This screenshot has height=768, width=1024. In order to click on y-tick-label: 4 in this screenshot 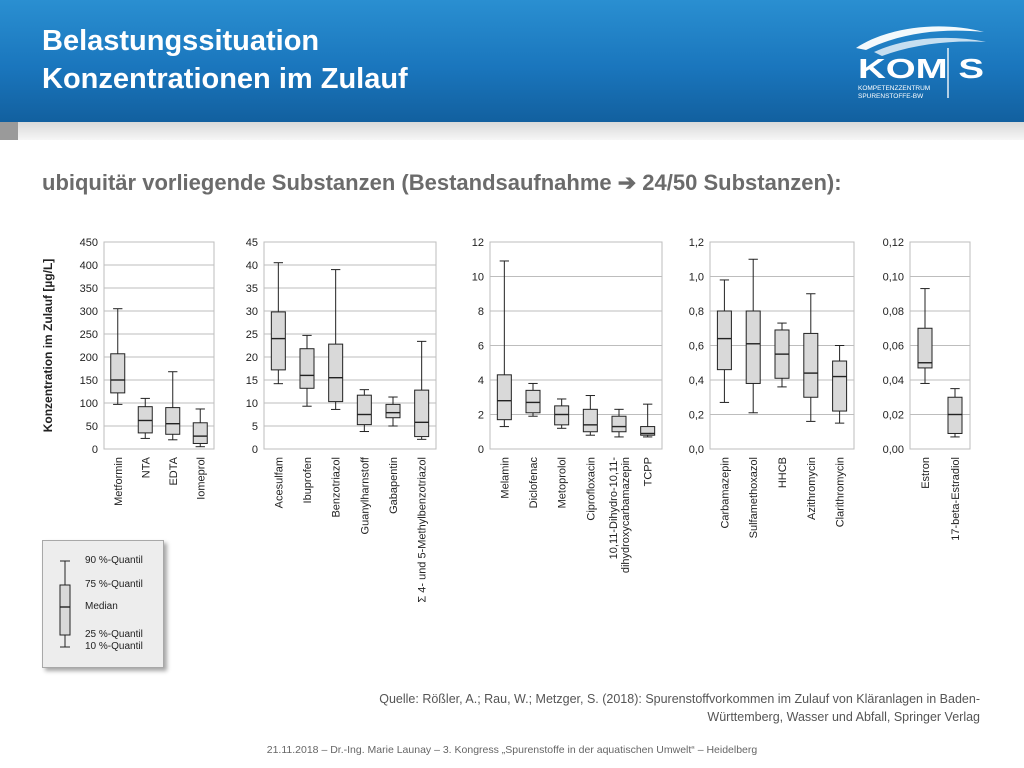, I will do `click(481, 381)`.